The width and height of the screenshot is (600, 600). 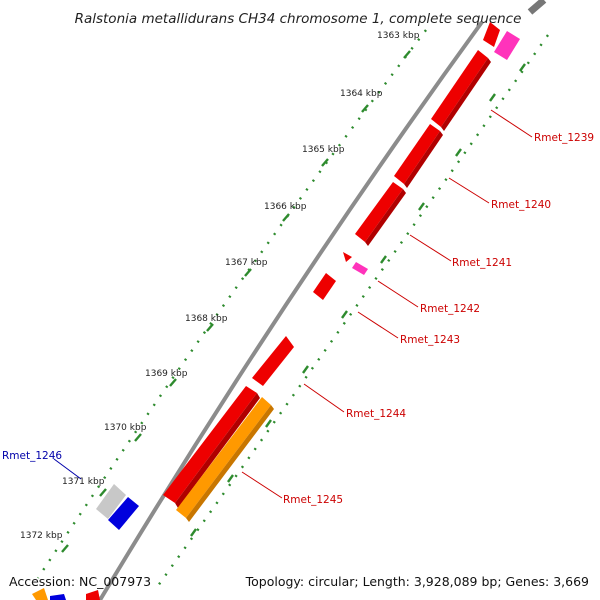 I want to click on scale-label: 1370 kbp, so click(x=125, y=428).